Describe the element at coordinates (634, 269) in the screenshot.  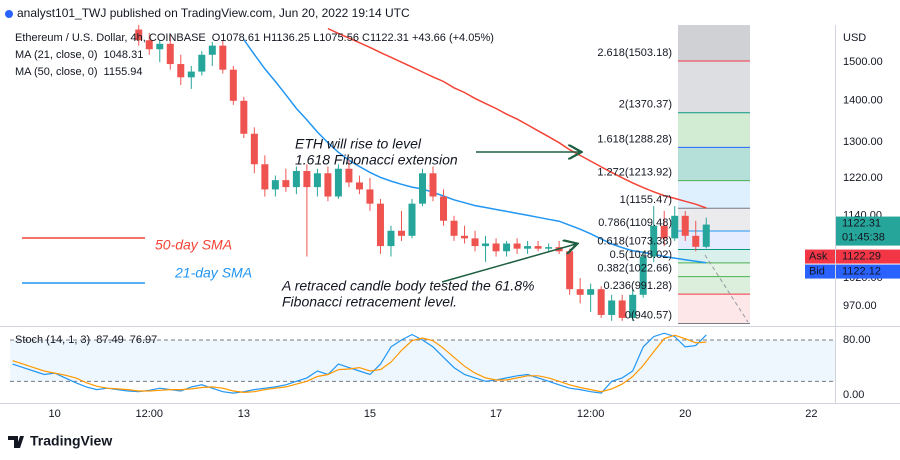
I see `fib-label: 0.382(1022.66)` at that location.